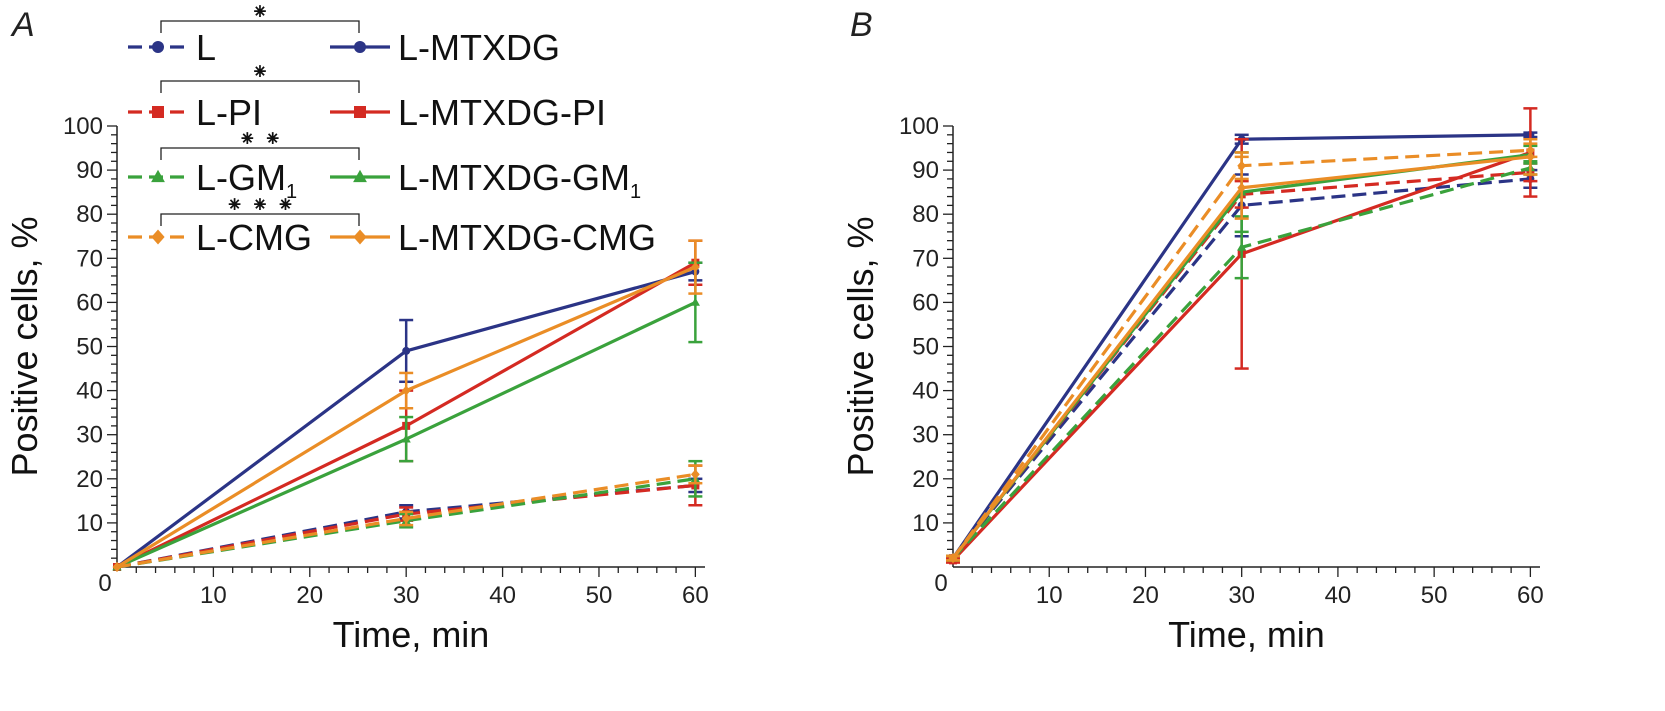  What do you see at coordinates (172, 47) in the screenshot?
I see `legend-item-l: L` at bounding box center [172, 47].